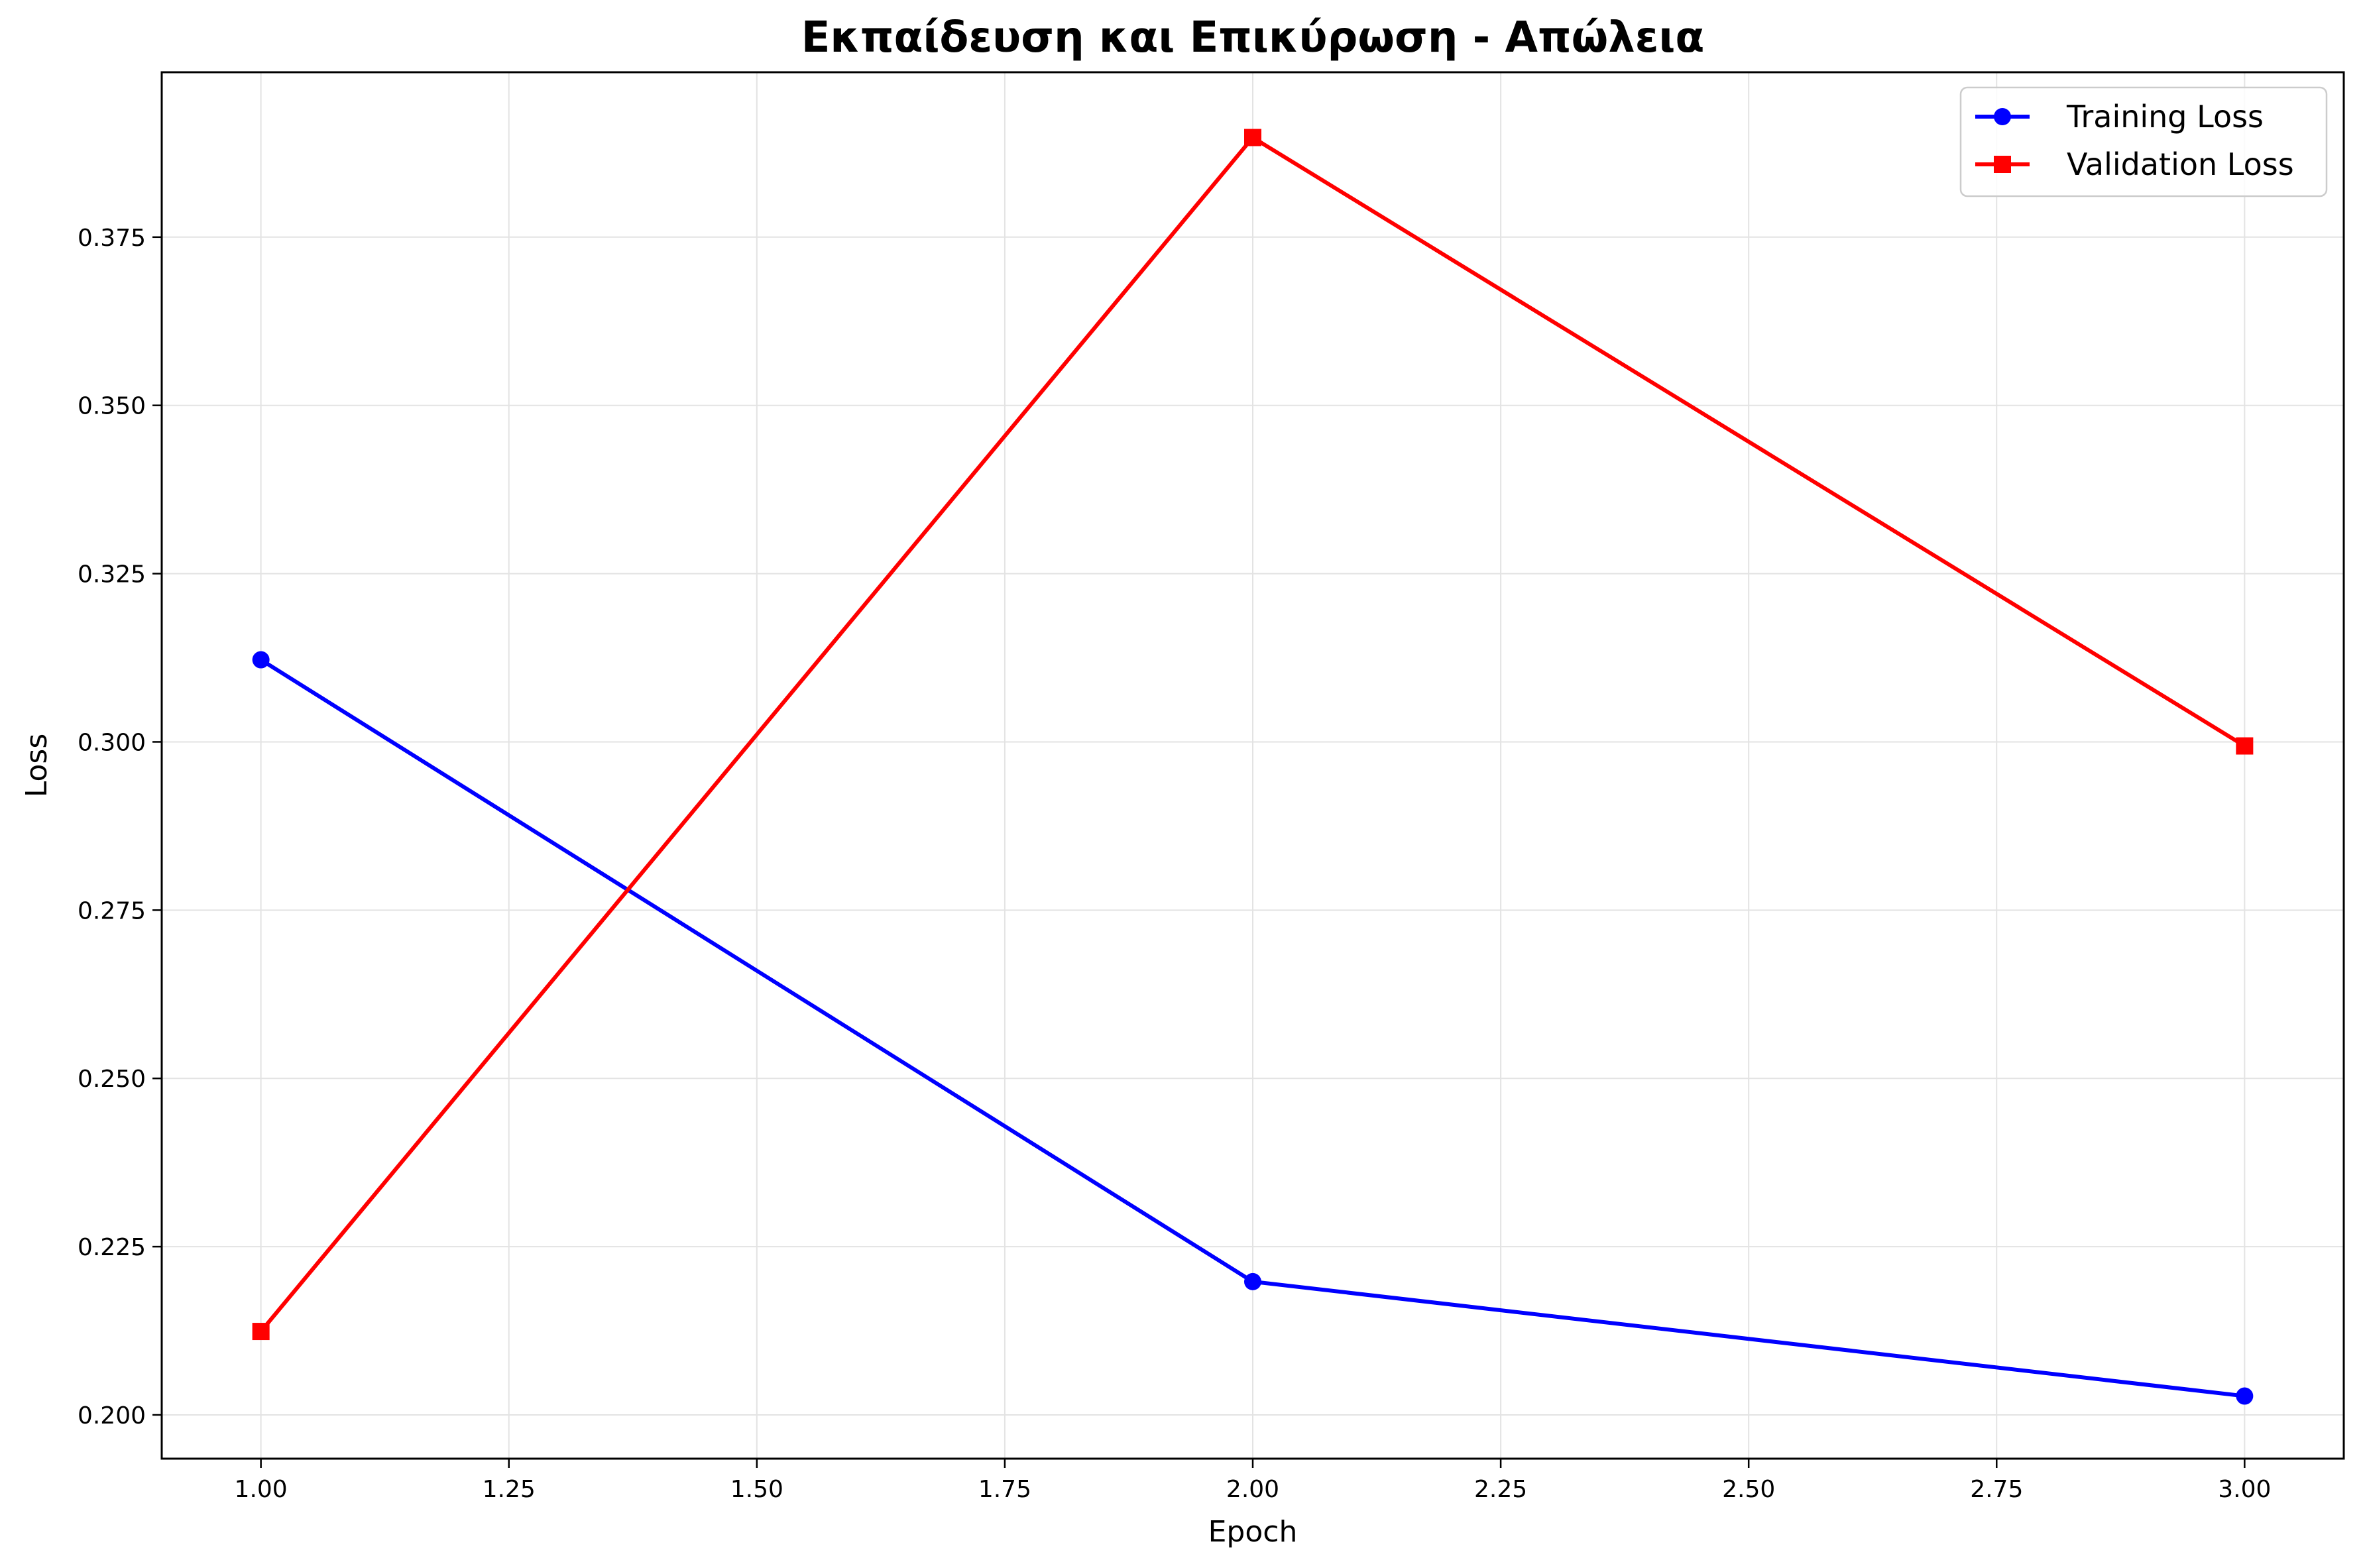 This screenshot has width=2363, height=1568. What do you see at coordinates (2165, 117) in the screenshot?
I see `legend-label: Training Loss` at bounding box center [2165, 117].